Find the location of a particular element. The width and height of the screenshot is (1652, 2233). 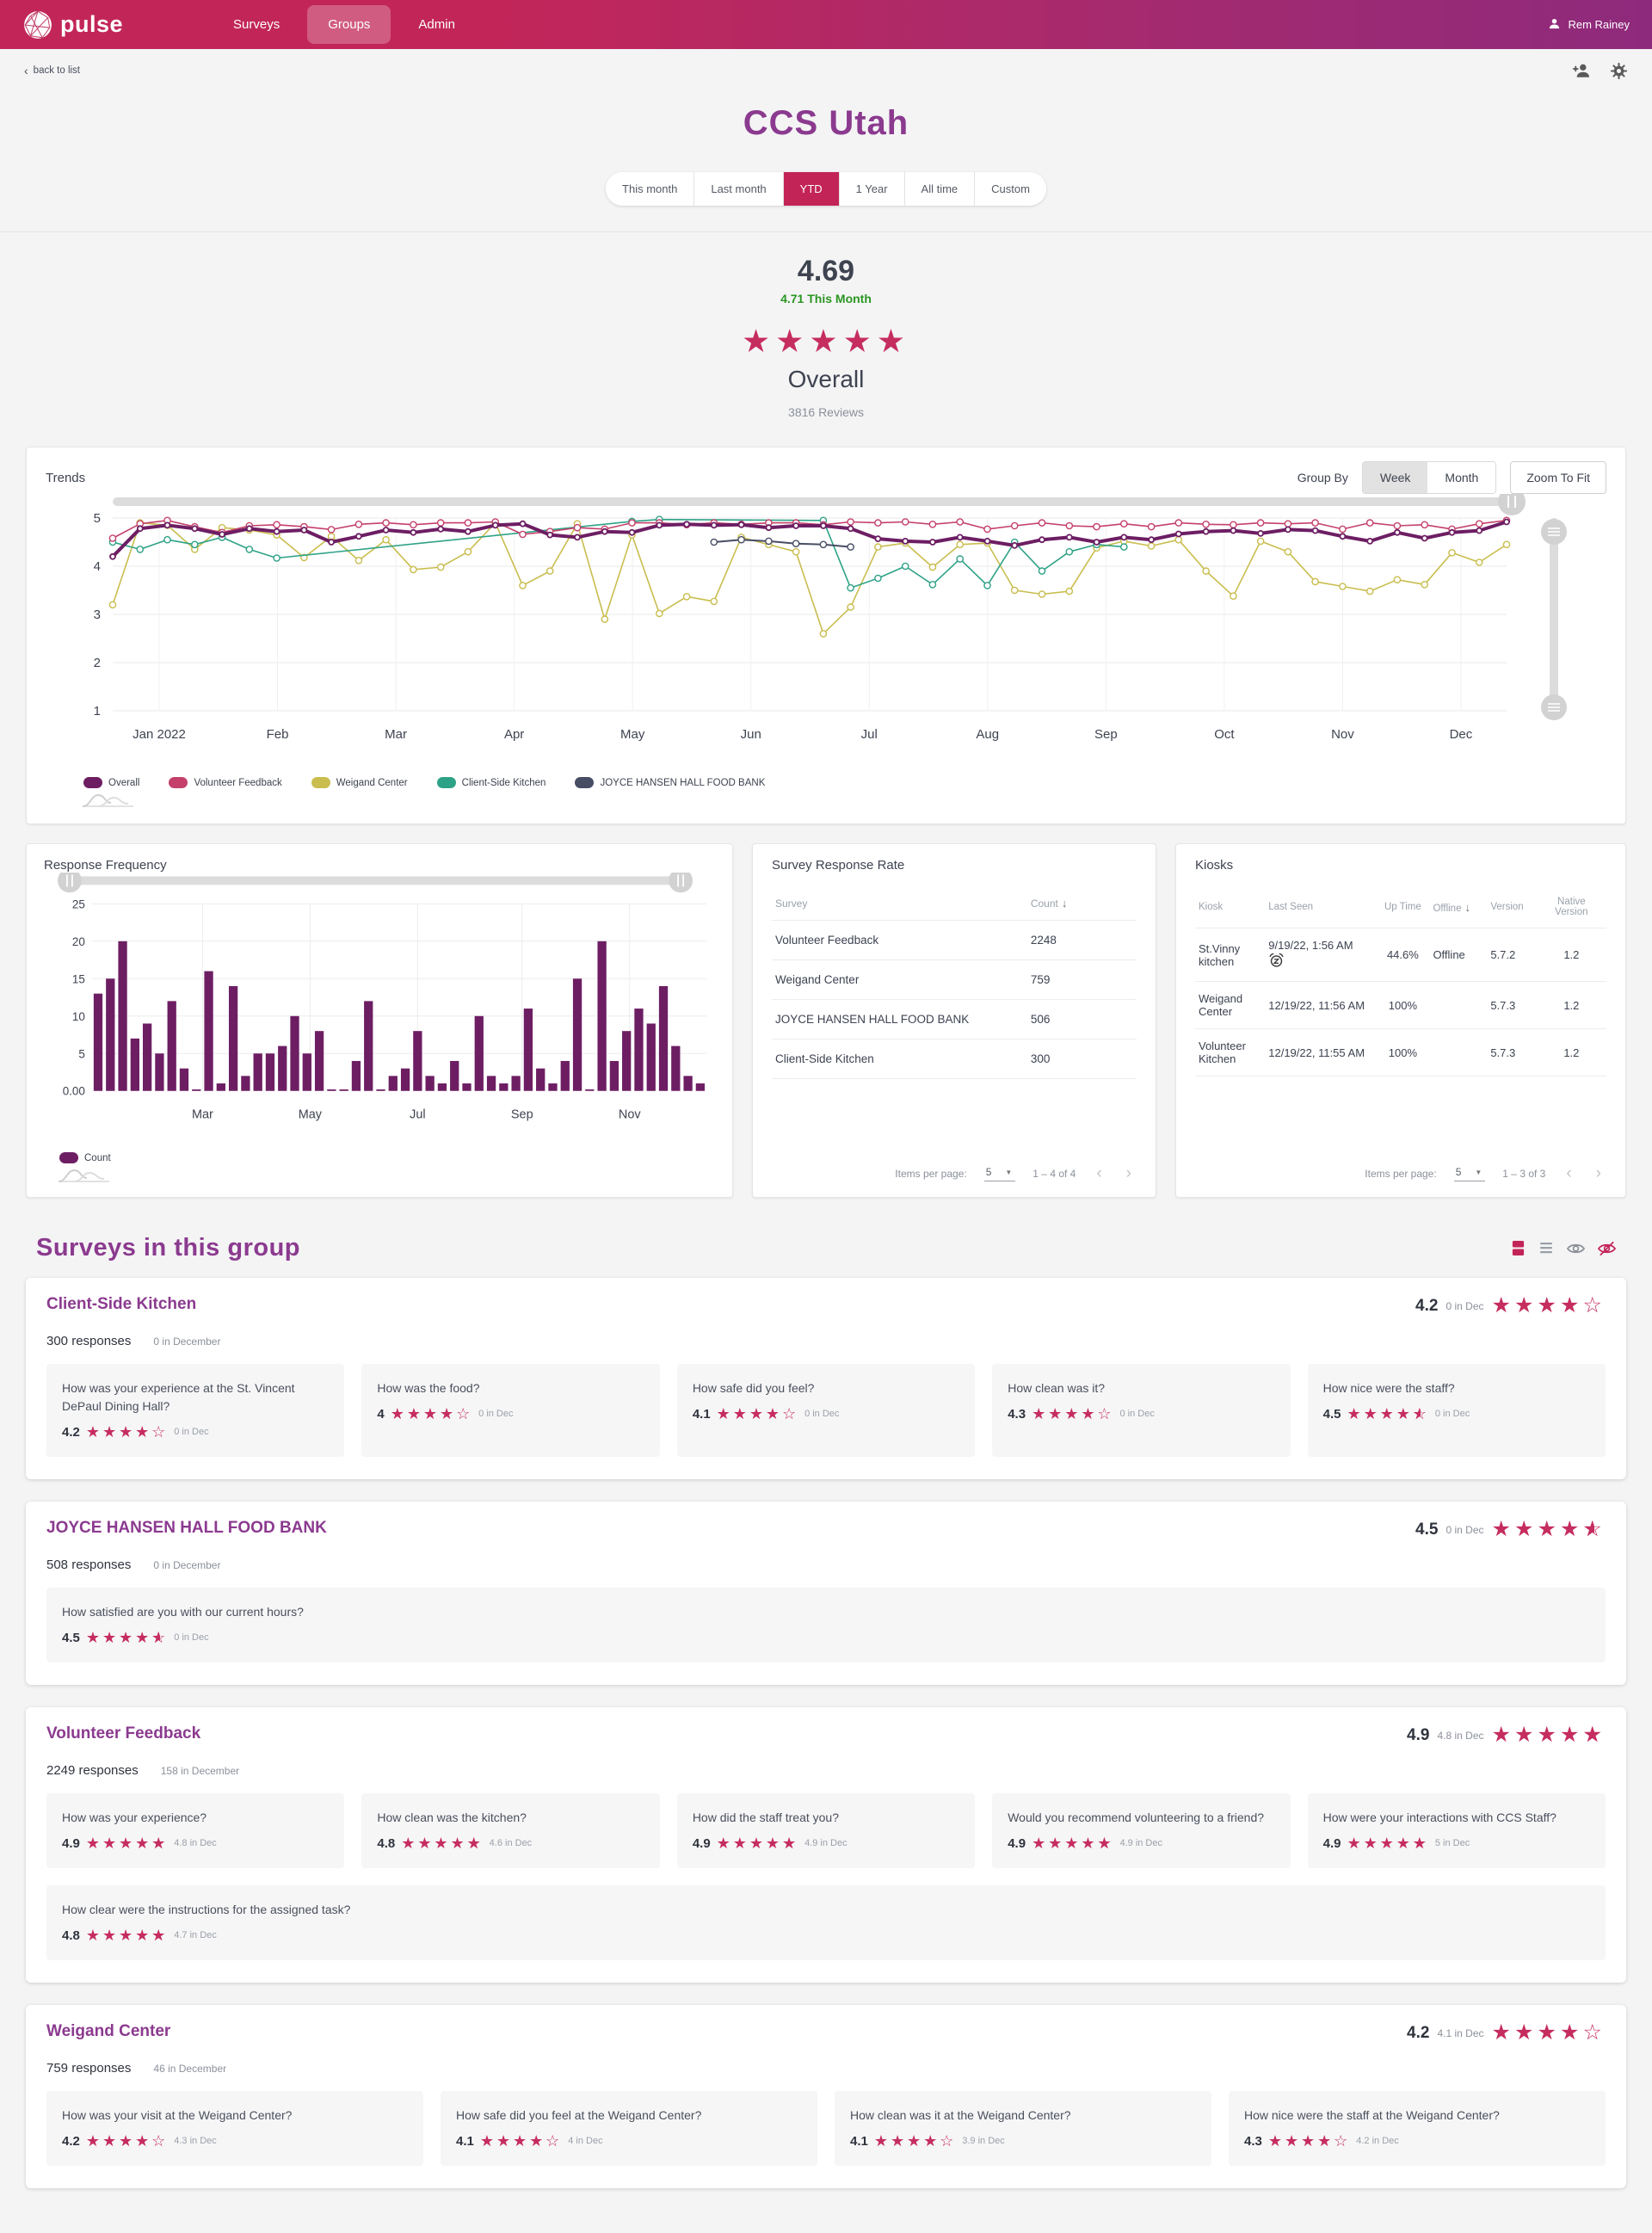

nav-item-admin: Admin is located at coordinates (436, 25).